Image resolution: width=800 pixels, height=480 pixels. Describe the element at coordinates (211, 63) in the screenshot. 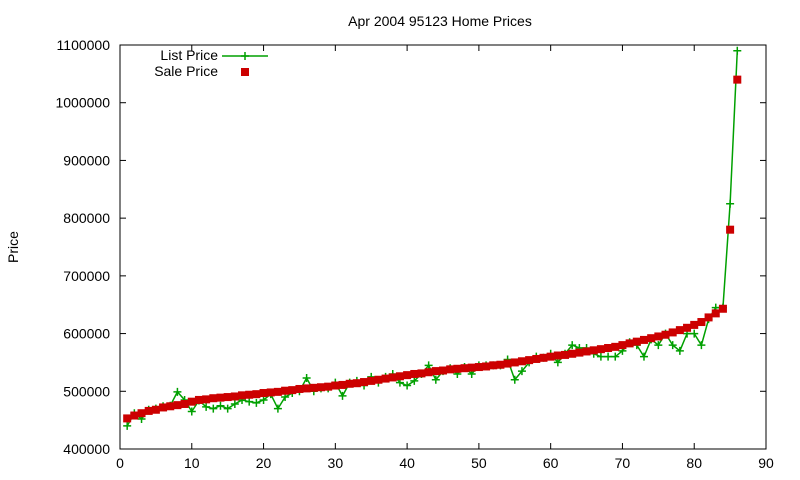

I see `legend: List Price Sale Price` at that location.